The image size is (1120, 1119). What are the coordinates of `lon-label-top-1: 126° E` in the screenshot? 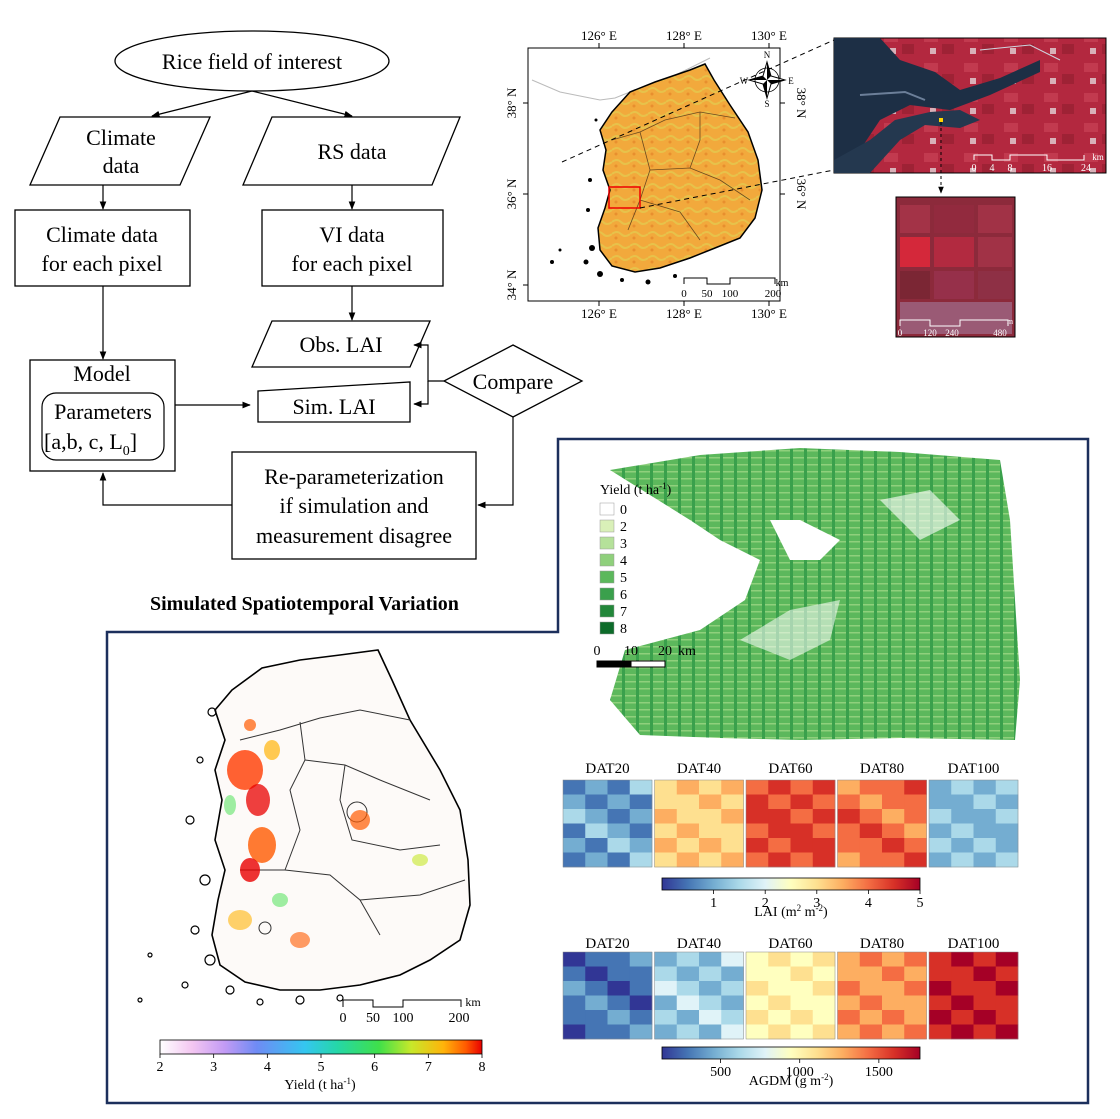 It's located at (599, 35).